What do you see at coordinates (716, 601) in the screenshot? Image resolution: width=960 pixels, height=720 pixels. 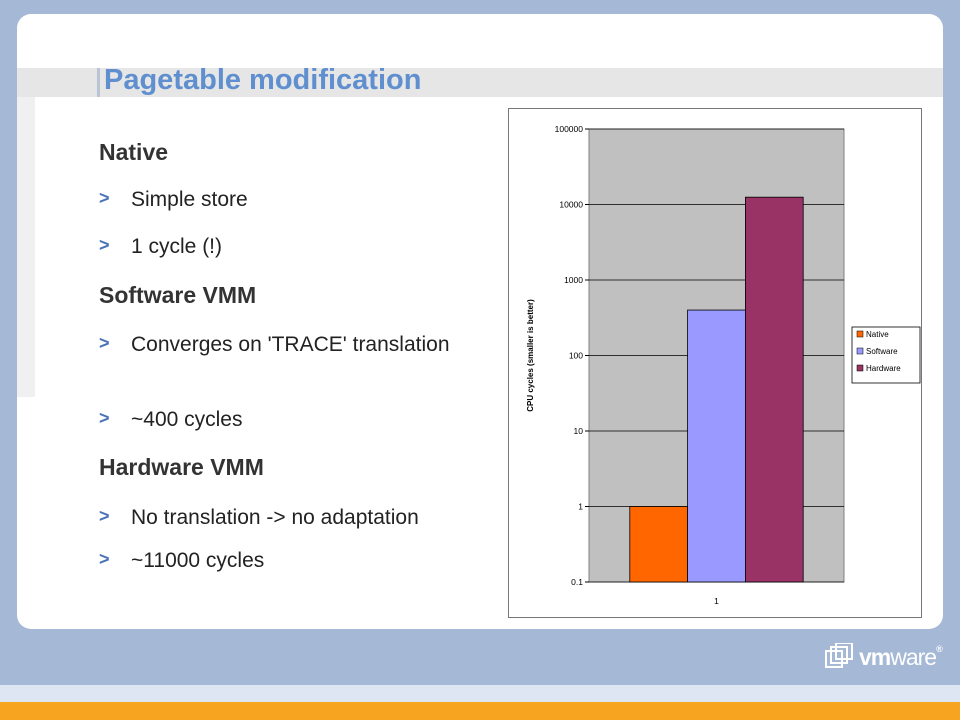 I see `x-tick-label: 1` at bounding box center [716, 601].